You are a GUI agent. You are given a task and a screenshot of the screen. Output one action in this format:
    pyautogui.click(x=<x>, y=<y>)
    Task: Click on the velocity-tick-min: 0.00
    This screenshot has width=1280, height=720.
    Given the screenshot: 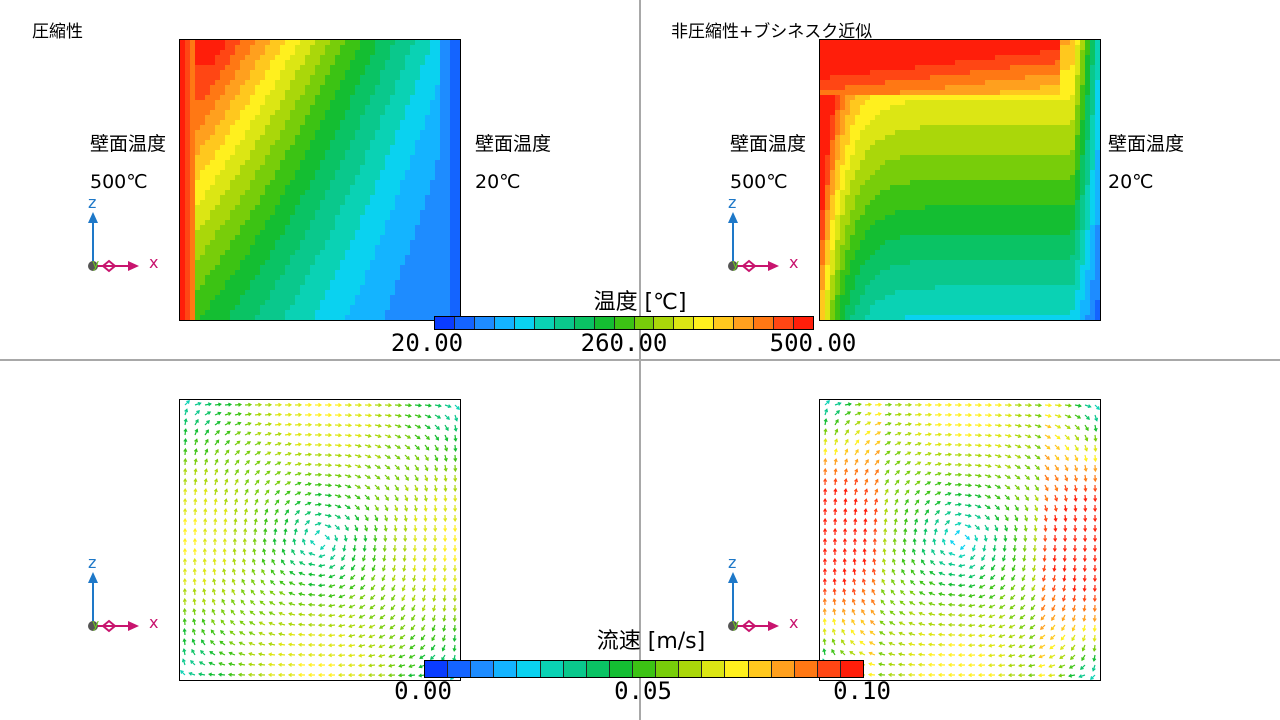 What is the action you would take?
    pyautogui.click(x=423, y=691)
    